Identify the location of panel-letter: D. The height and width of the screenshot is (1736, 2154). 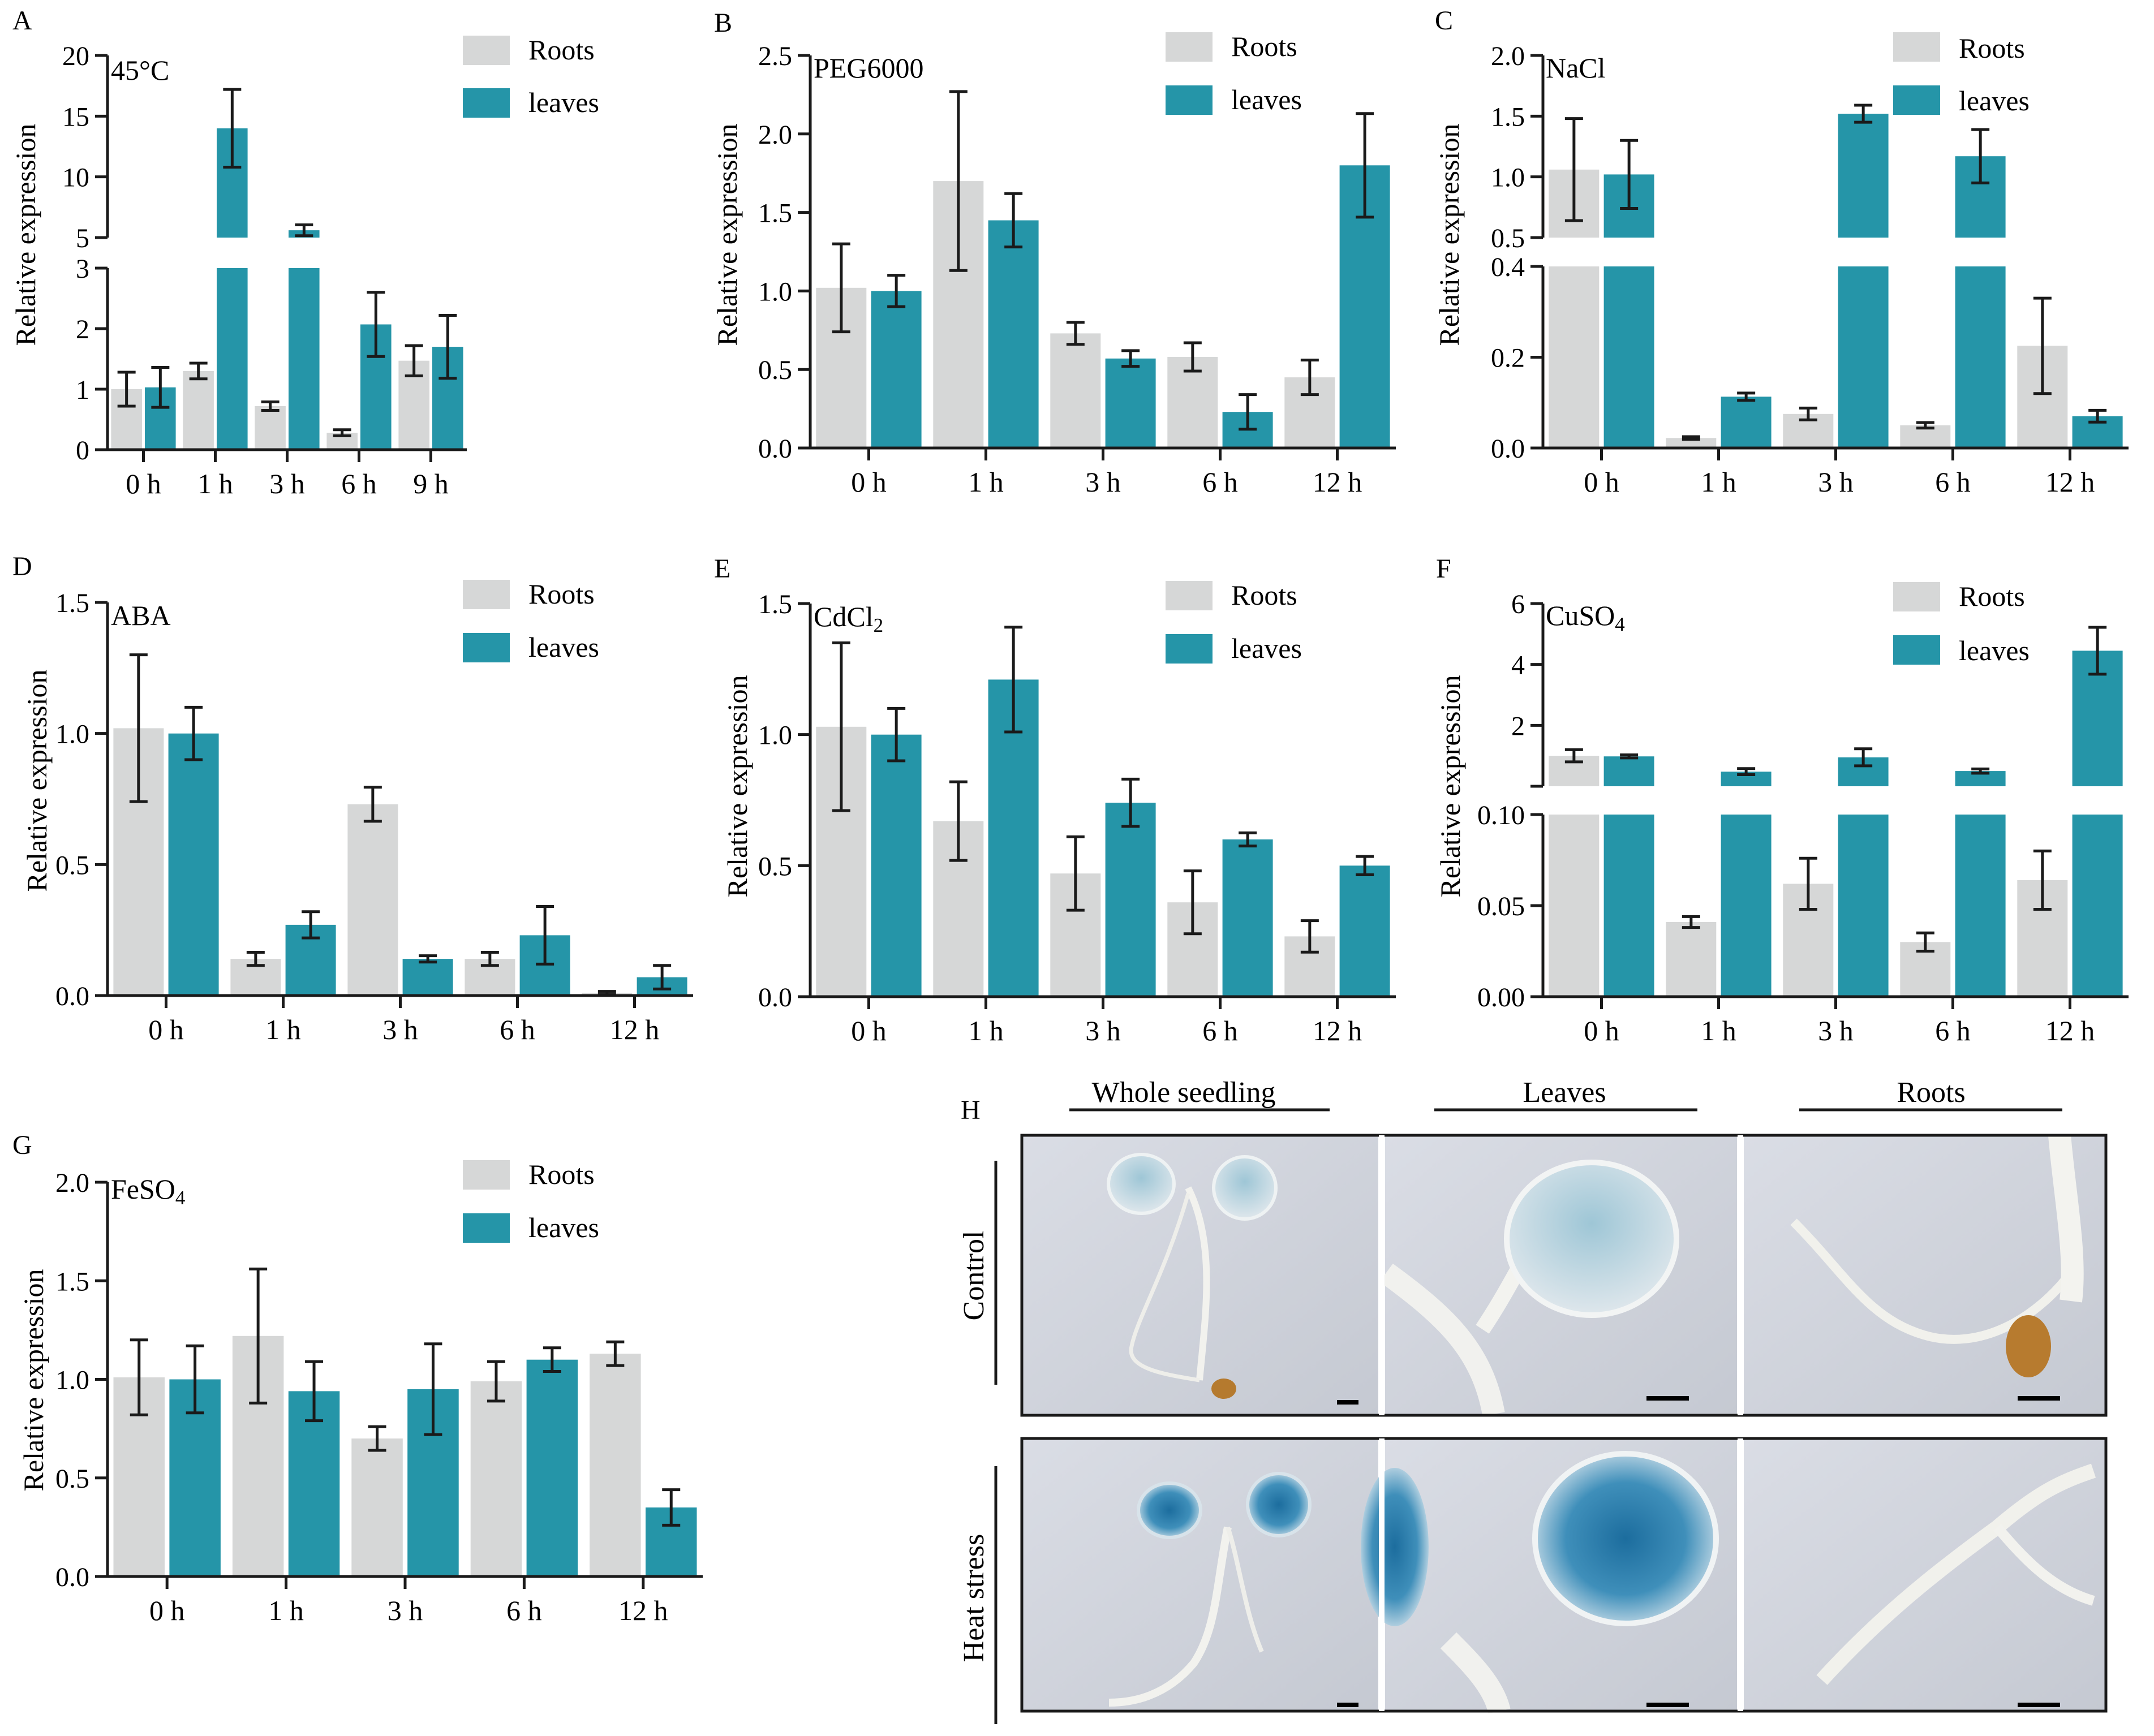
(22, 566).